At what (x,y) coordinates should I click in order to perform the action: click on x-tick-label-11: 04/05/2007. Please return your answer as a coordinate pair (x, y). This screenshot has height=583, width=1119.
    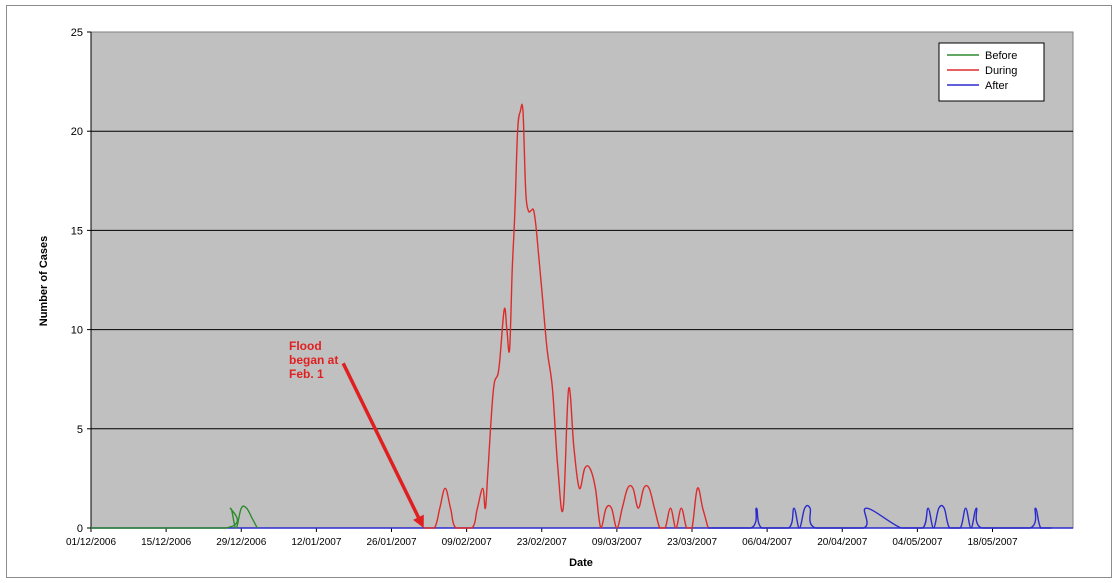
    Looking at the image, I should click on (917, 542).